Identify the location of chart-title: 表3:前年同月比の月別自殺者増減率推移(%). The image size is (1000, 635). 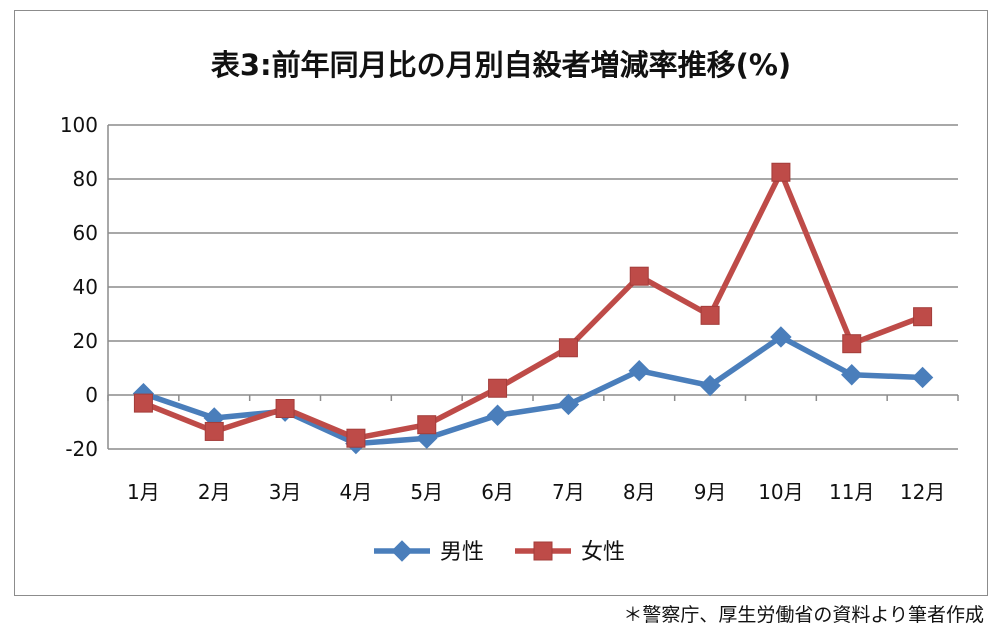
(501, 65).